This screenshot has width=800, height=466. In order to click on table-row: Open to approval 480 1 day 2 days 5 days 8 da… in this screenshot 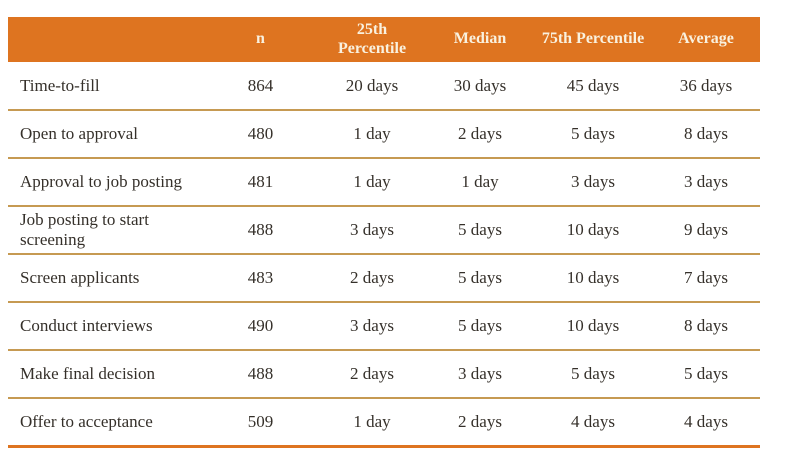, I will do `click(384, 134)`.